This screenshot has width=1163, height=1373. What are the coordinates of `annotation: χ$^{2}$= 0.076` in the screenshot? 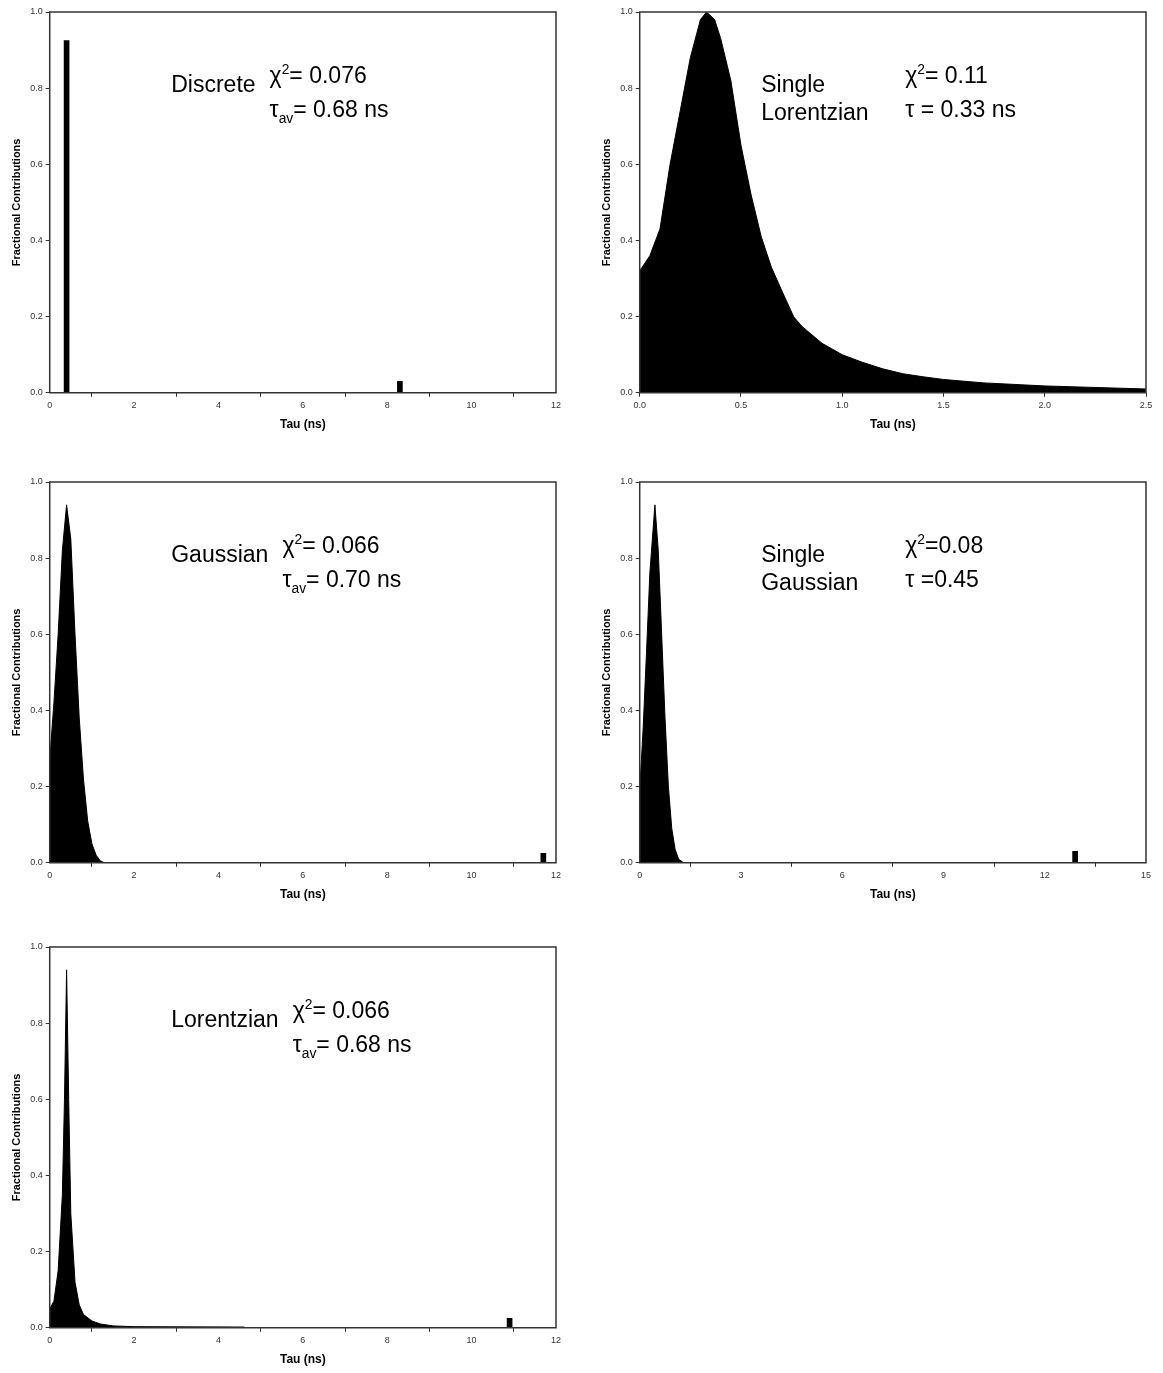 It's located at (318, 75).